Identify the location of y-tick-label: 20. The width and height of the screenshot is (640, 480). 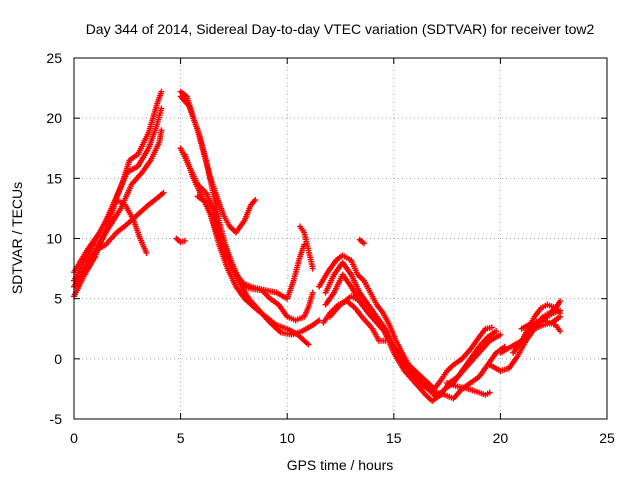
(54, 118).